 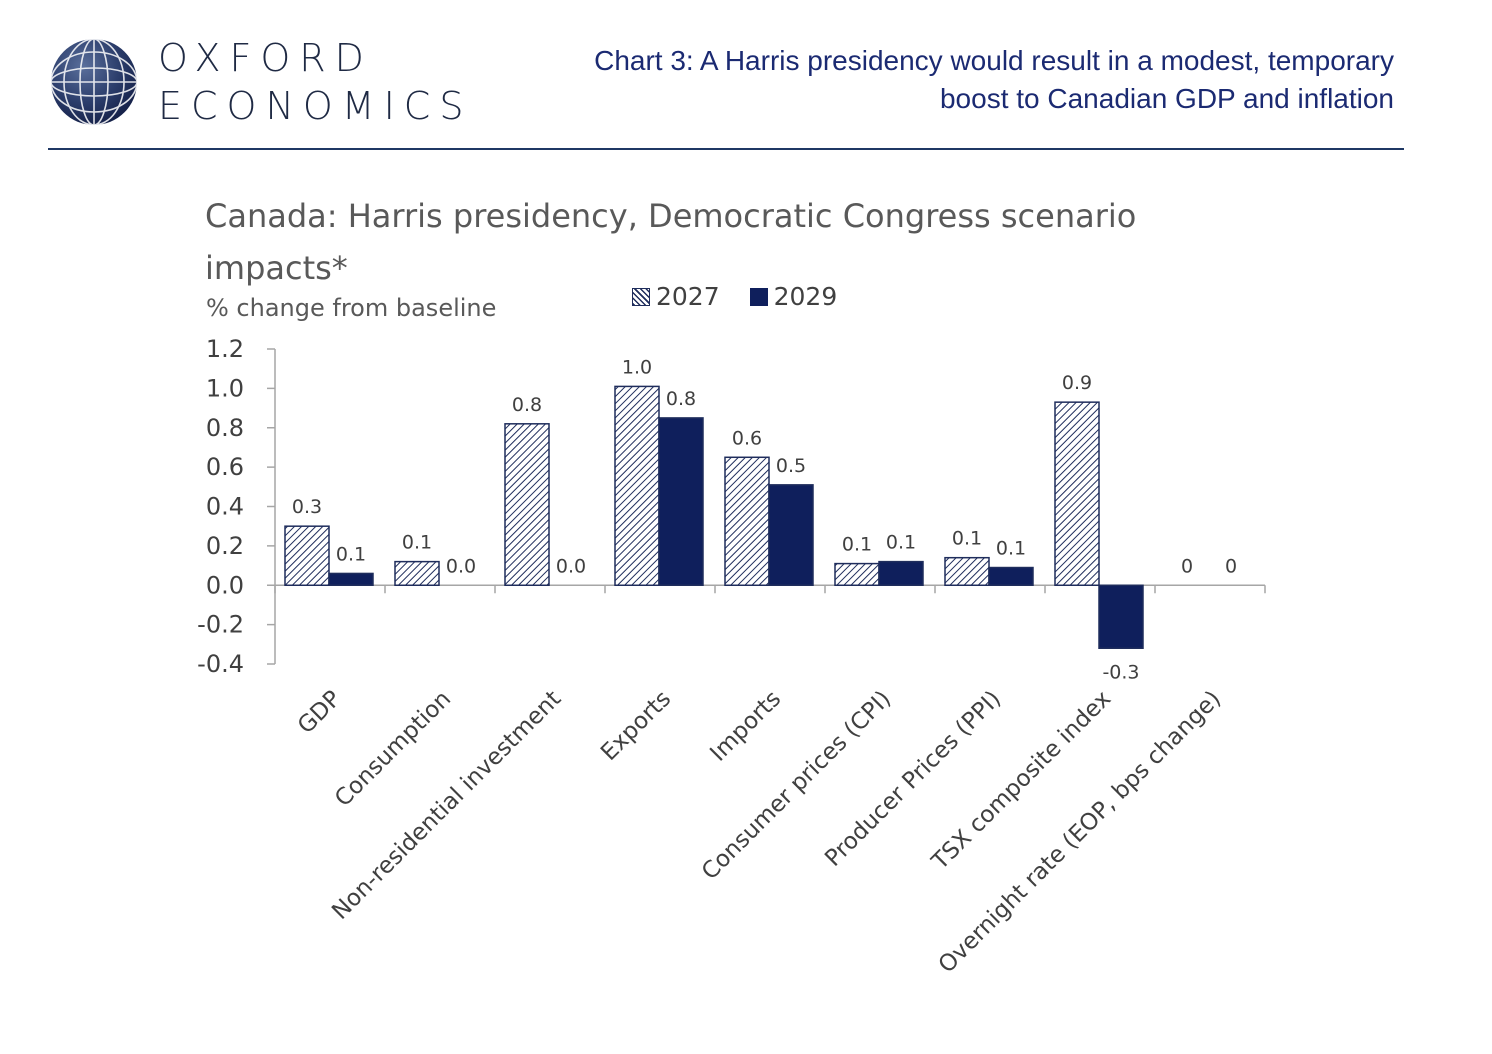 I want to click on header-divider, so click(x=726, y=149).